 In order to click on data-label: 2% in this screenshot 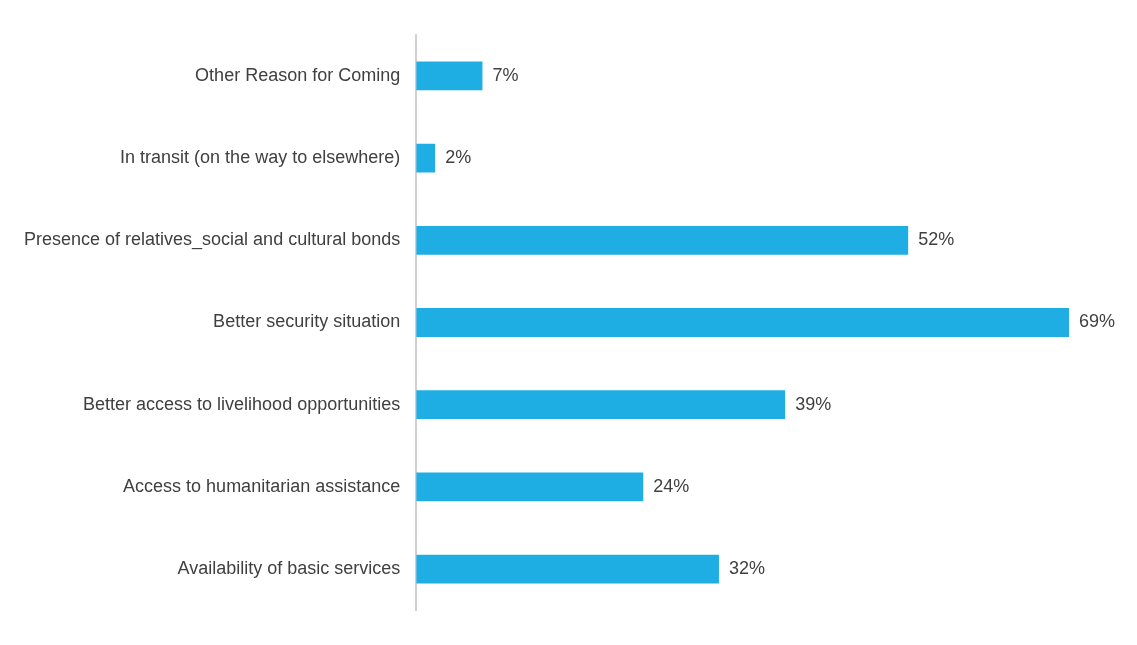, I will do `click(458, 157)`.